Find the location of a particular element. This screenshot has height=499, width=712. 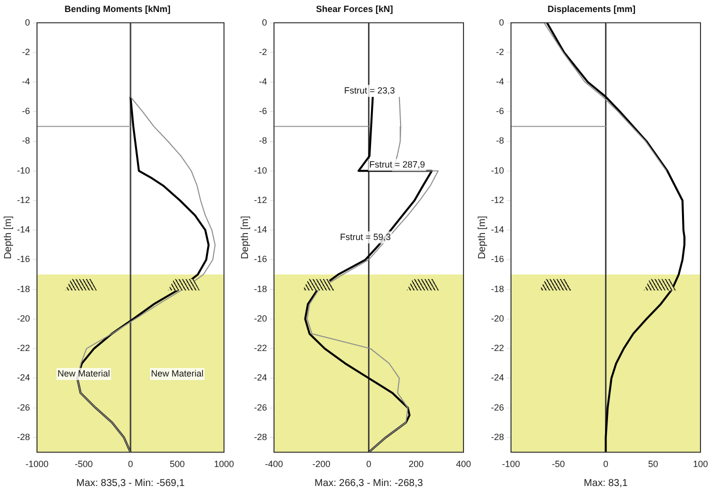

x-tick-label: 100 is located at coordinates (700, 464).